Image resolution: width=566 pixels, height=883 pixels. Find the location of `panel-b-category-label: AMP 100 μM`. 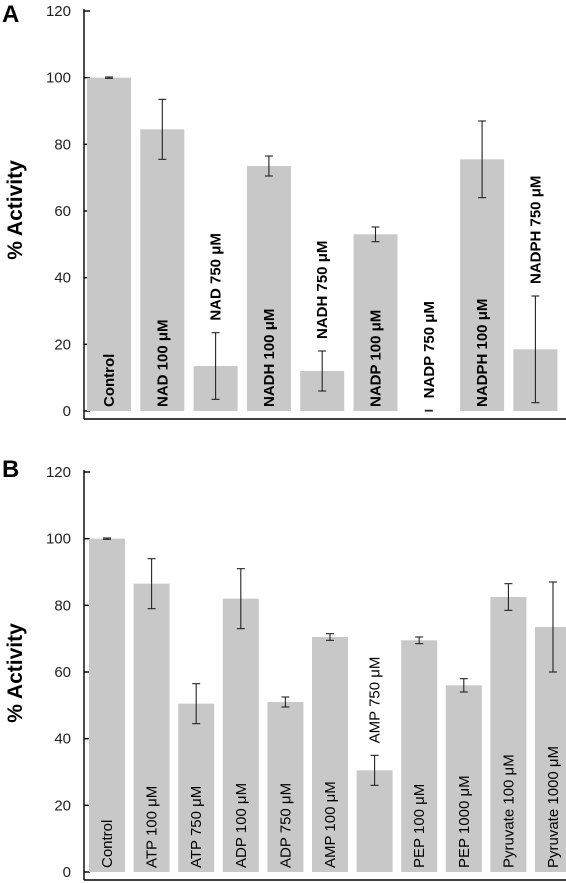

panel-b-category-label: AMP 100 μM is located at coordinates (330, 824).